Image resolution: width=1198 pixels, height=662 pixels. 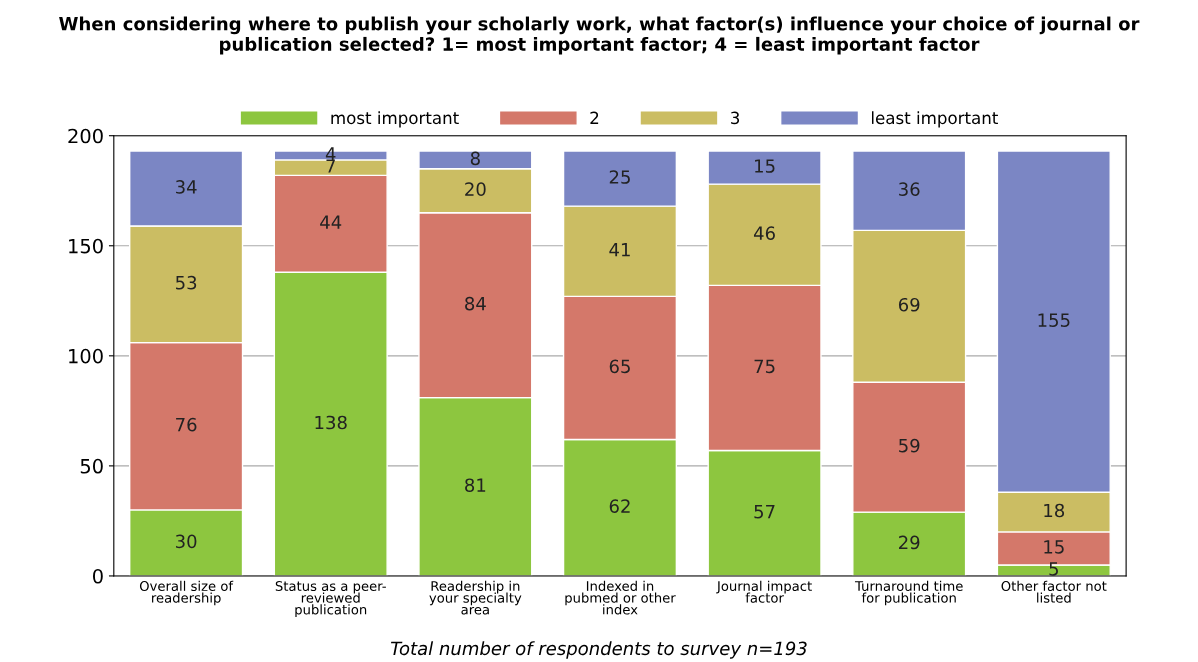 I want to click on data-label: 36, so click(x=909, y=189).